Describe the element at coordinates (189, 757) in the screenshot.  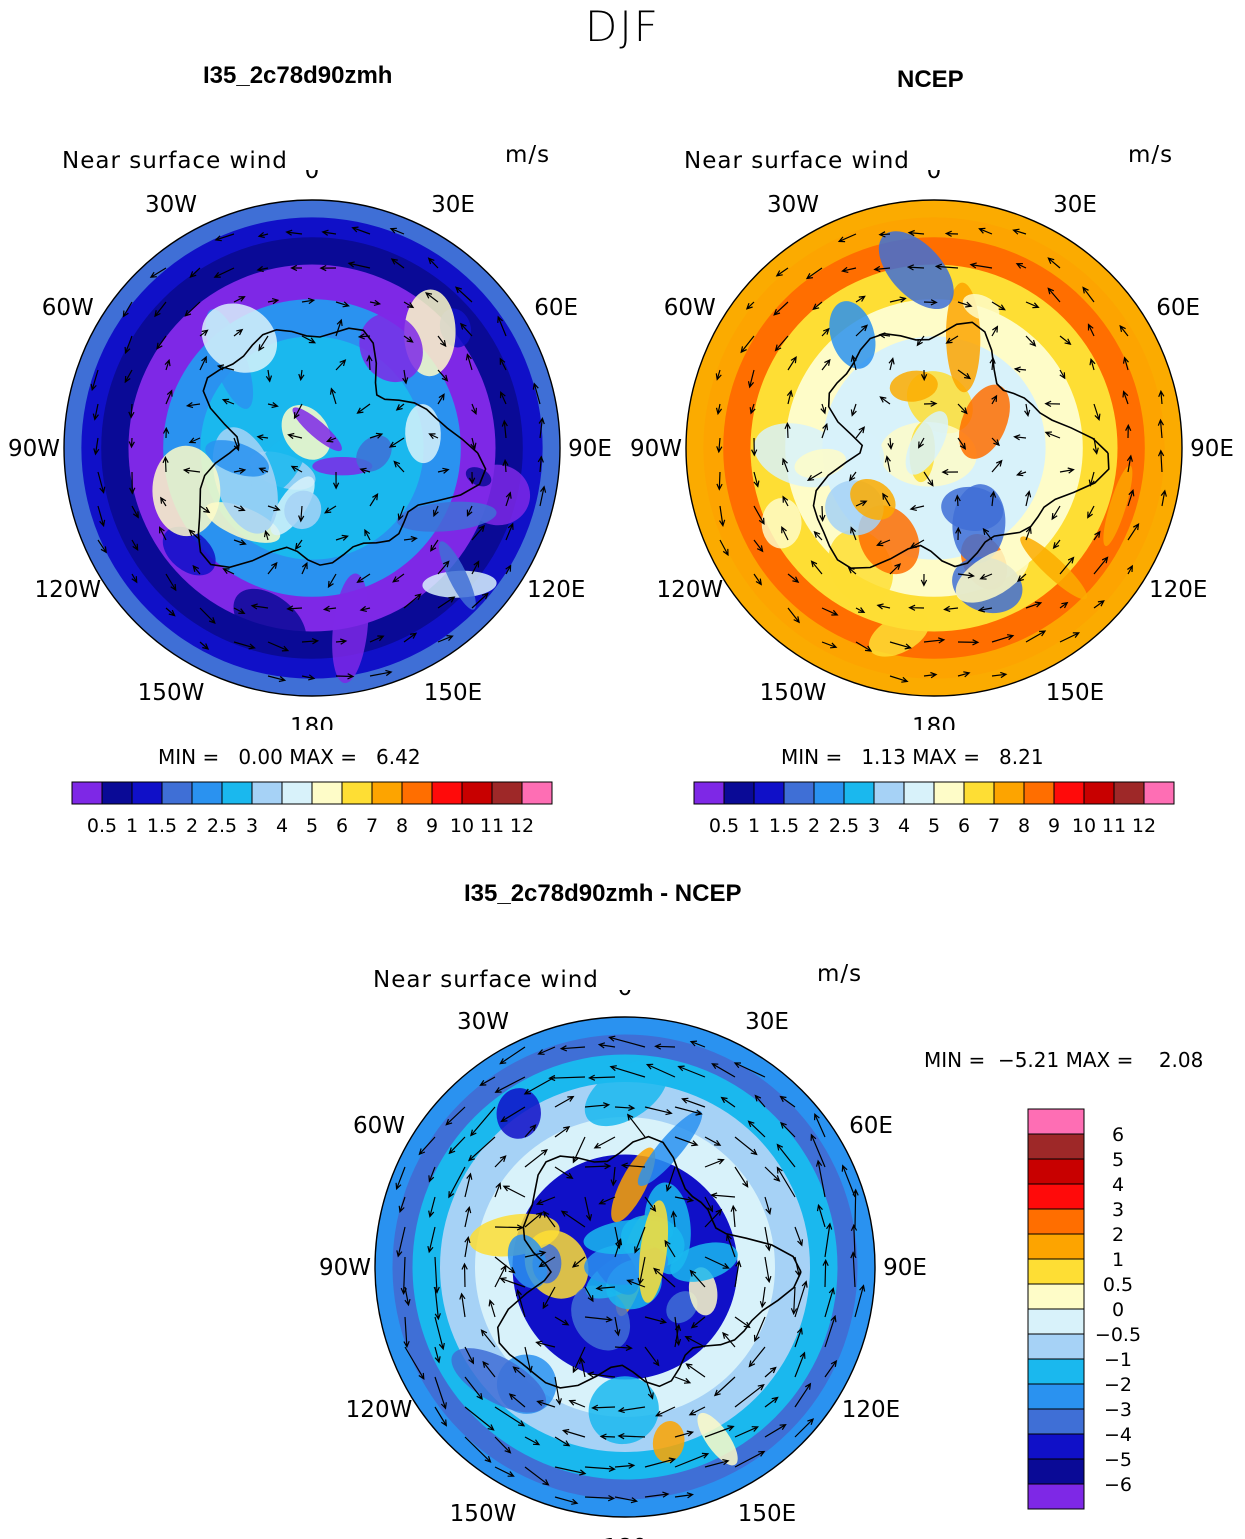
I see `panel-1-min-label: MIN =` at that location.